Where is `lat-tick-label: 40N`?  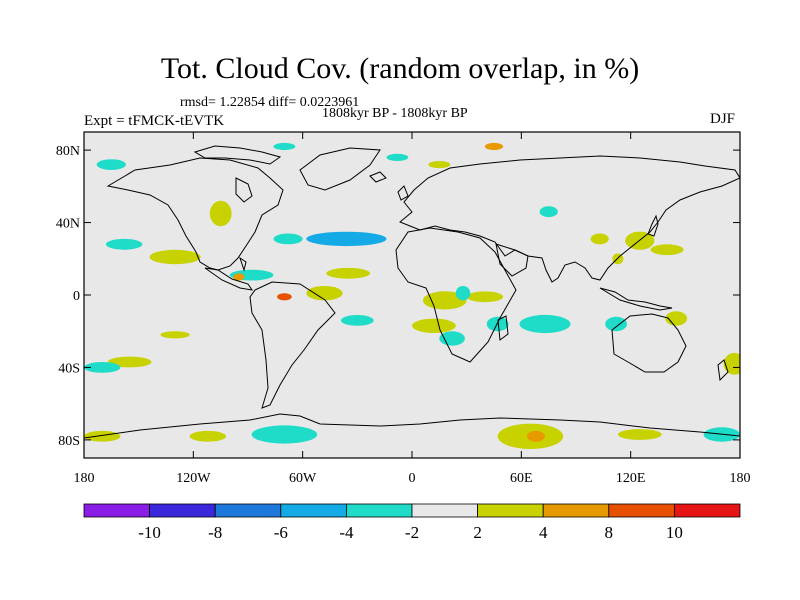
lat-tick-label: 40N is located at coordinates (68, 224).